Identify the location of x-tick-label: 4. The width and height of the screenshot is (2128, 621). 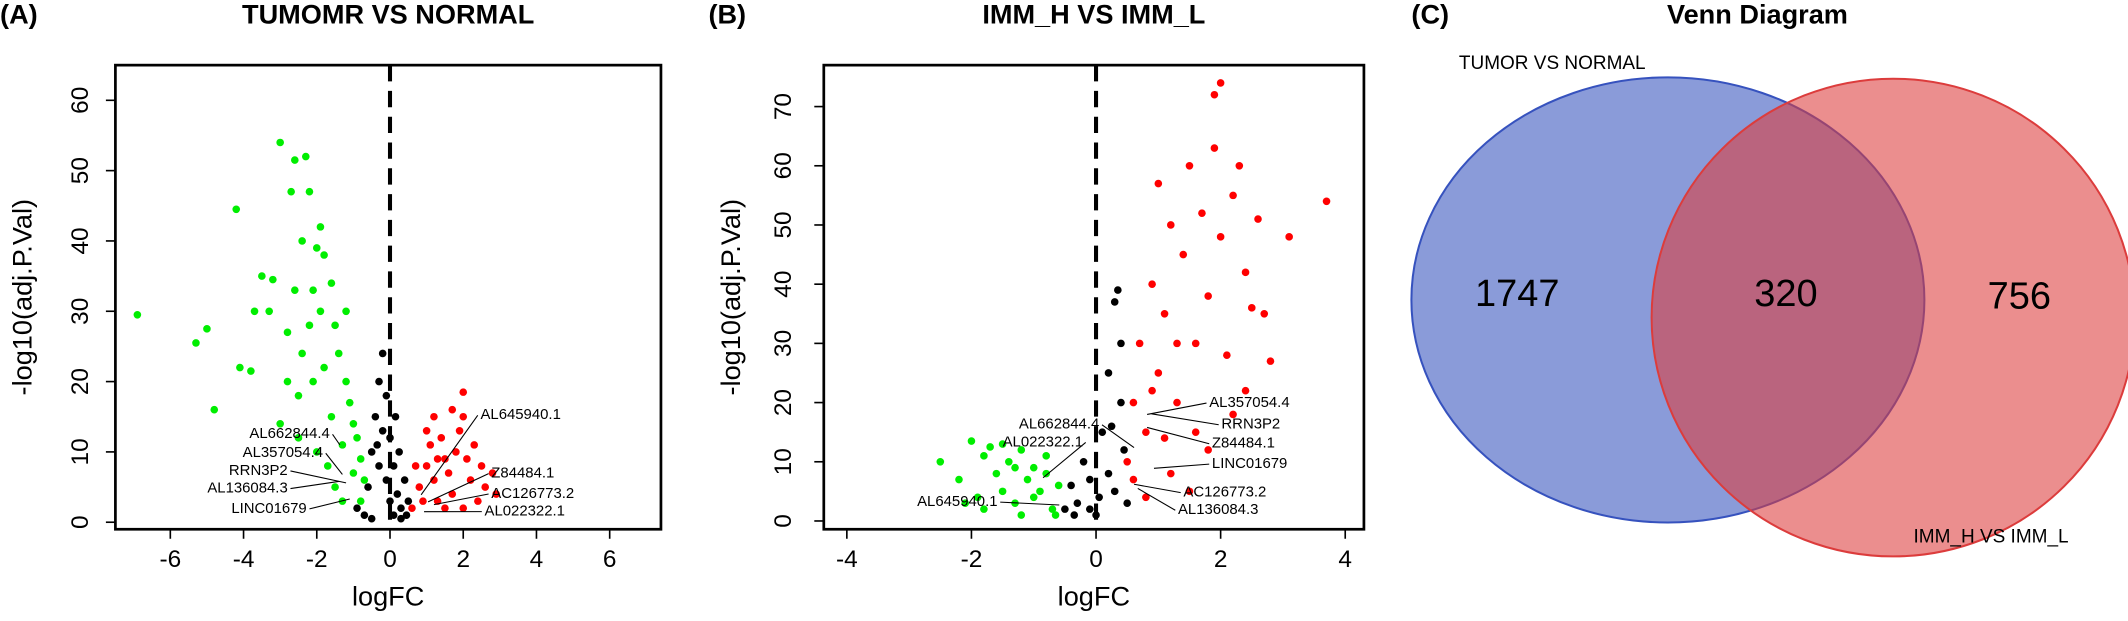
(1345, 559).